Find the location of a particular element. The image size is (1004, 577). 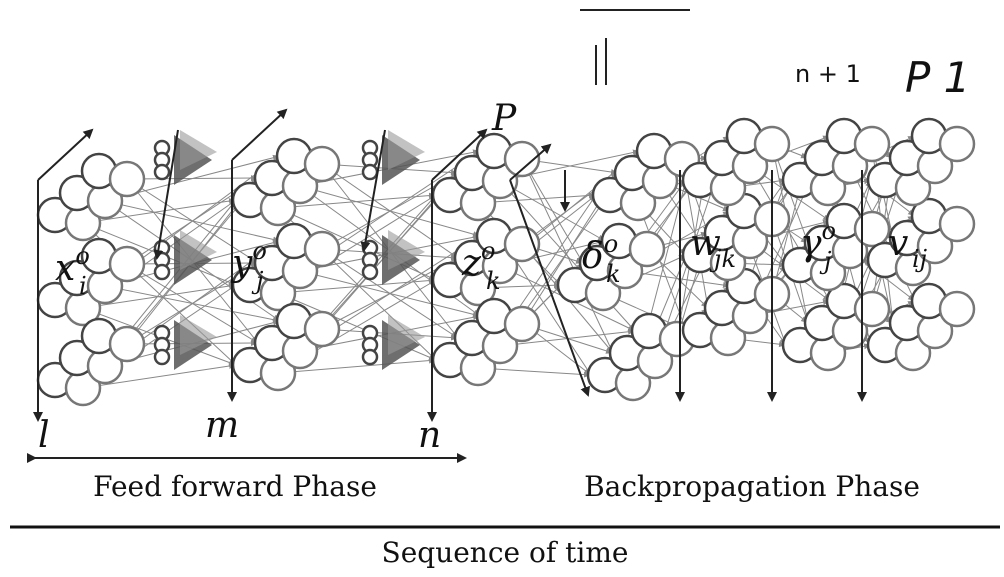

math-symbol: zo k is located at coordinates (481, 266).